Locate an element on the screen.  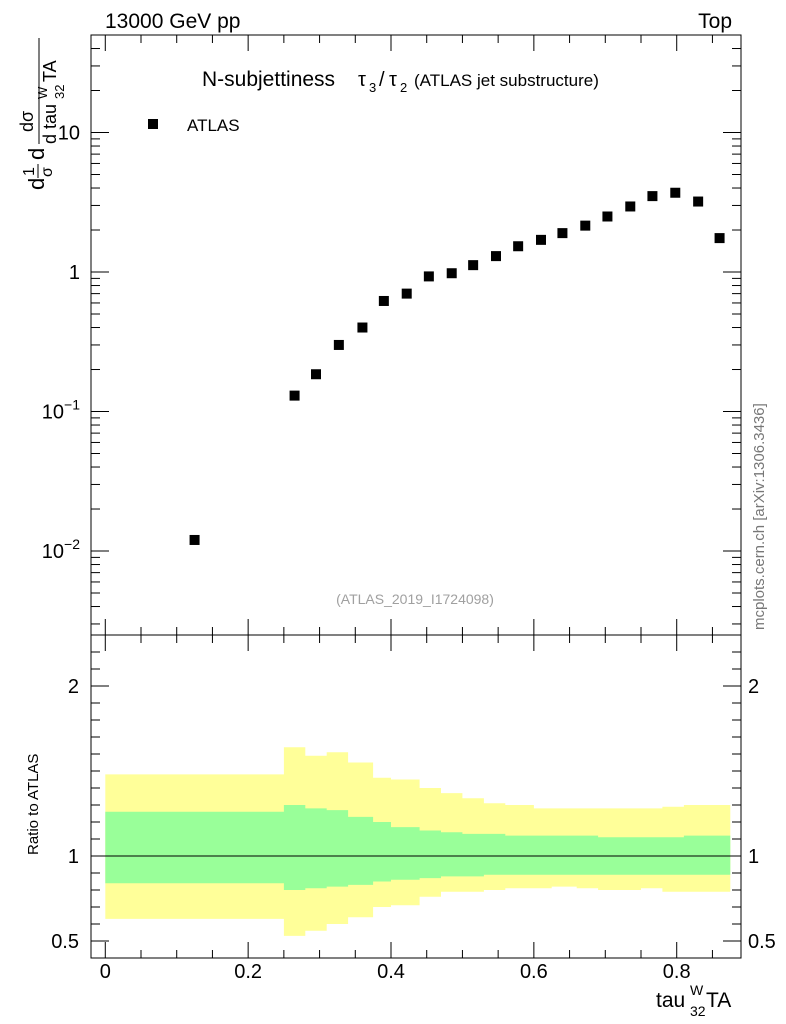
svg-text: 2 is located at coordinates (403, 87).